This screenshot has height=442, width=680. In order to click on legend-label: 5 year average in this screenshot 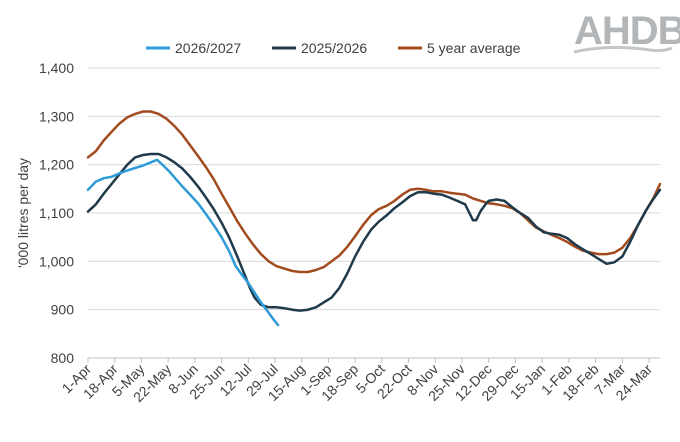, I will do `click(474, 48)`.